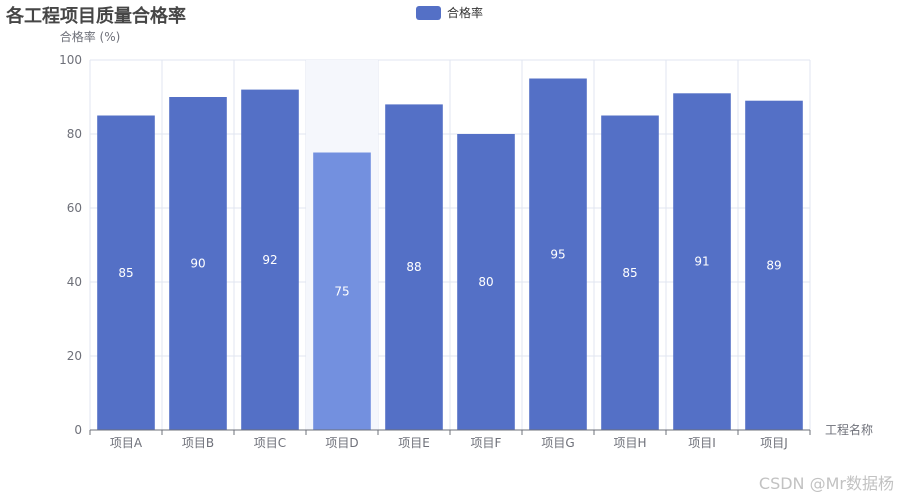 The width and height of the screenshot is (900, 500). I want to click on bar-value-label: 95, so click(557, 254).